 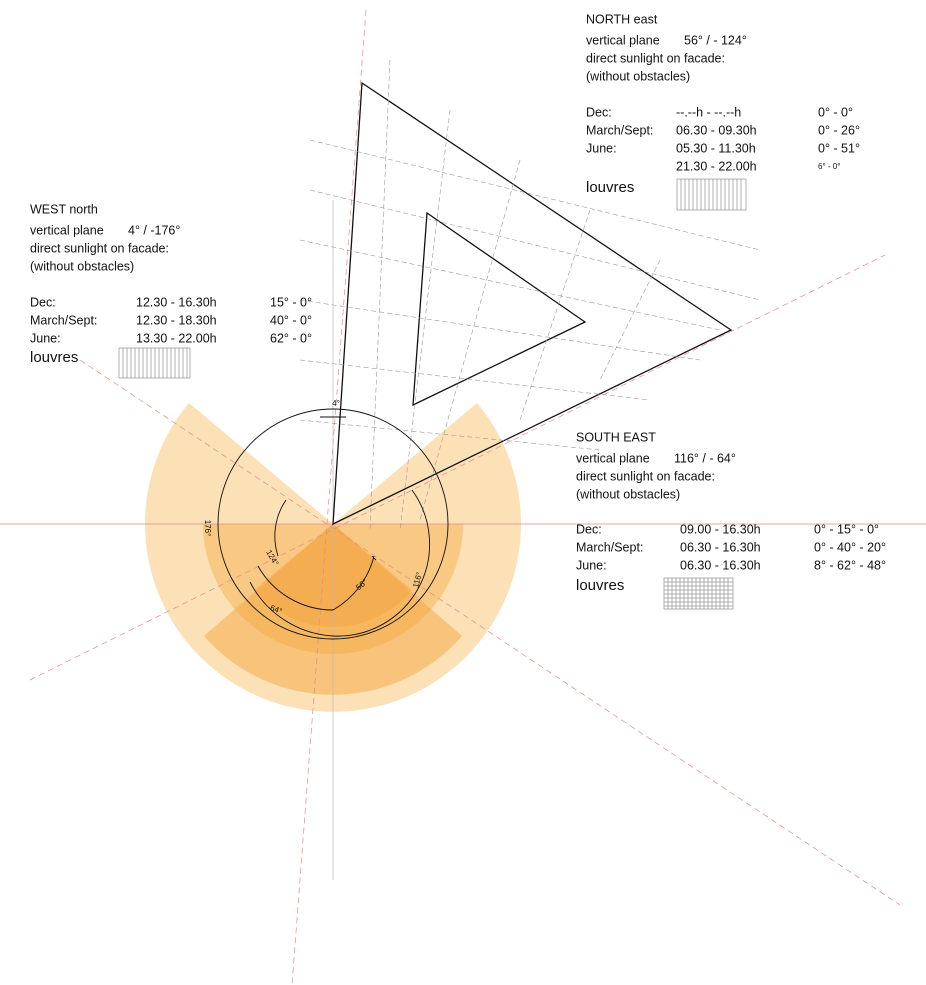 What do you see at coordinates (291, 302) in the screenshot?
I see `row-angle: 15° - 0°` at bounding box center [291, 302].